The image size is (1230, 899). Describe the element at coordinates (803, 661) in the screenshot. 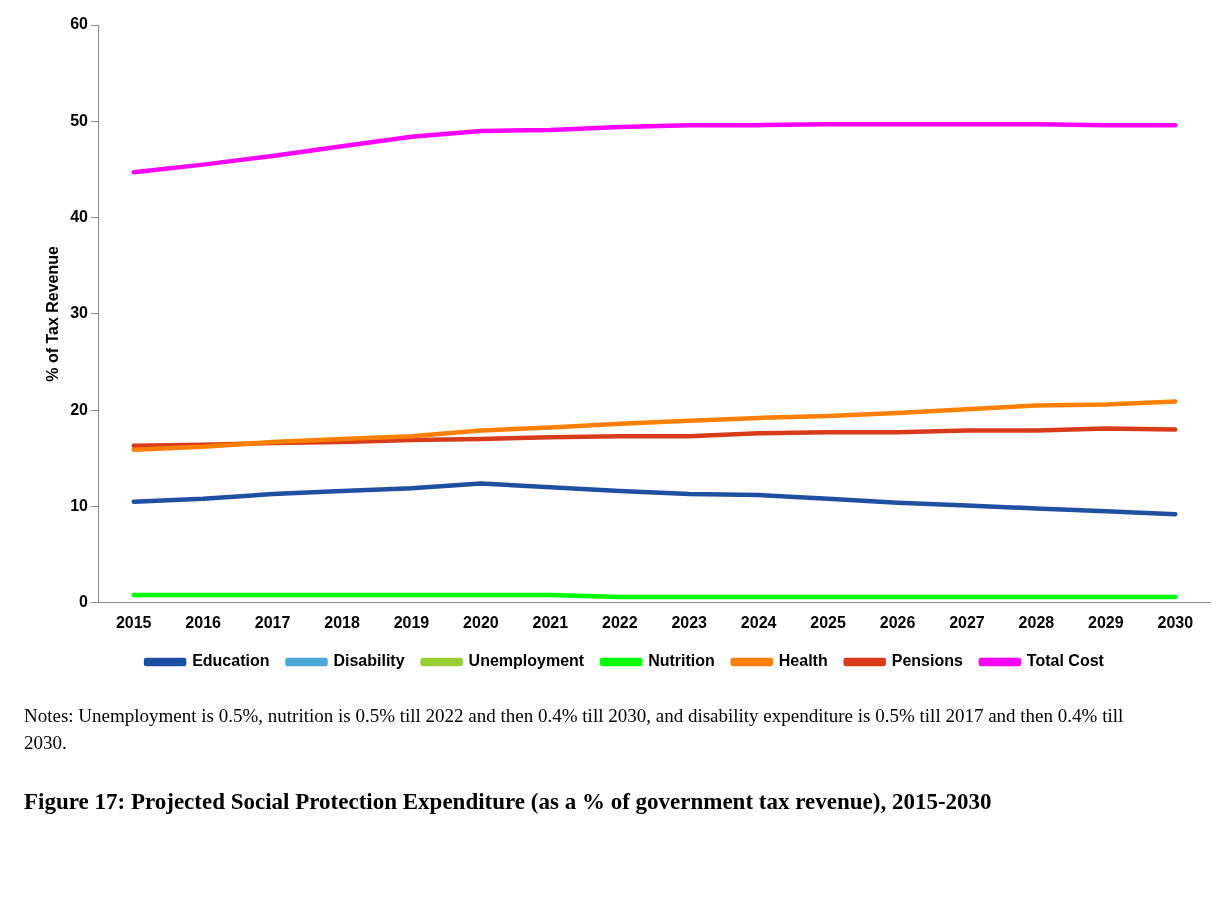

I see `legend-label: Health` at that location.